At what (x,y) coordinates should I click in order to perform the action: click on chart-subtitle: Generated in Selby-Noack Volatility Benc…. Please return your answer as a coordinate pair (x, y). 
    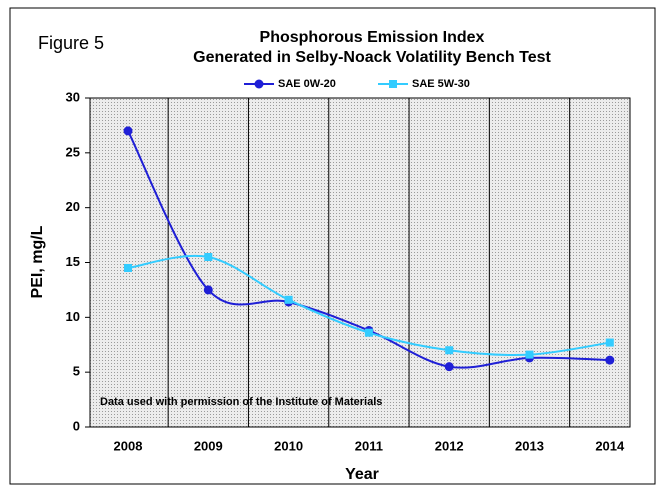
    Looking at the image, I should click on (372, 57).